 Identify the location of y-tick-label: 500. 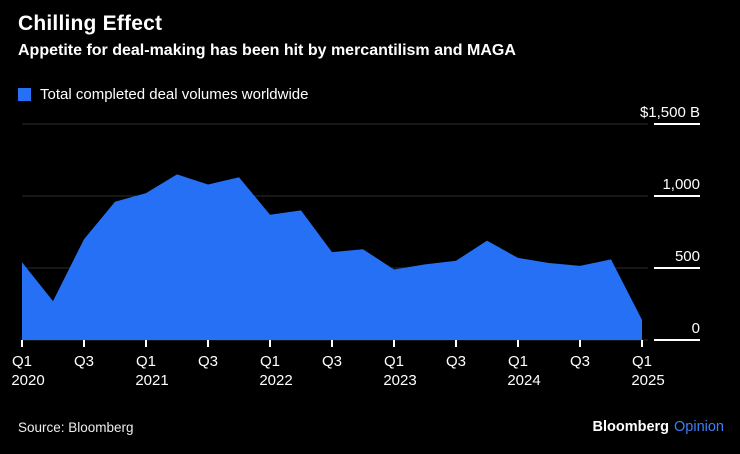
(687, 256).